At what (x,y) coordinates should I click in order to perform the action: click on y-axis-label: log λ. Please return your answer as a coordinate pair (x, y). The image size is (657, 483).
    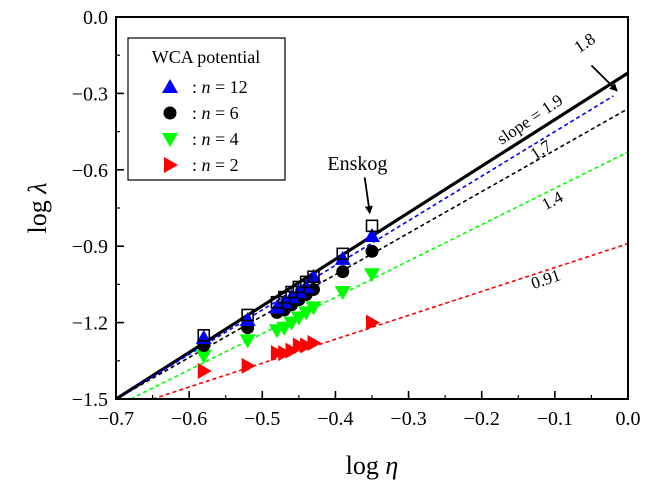
    Looking at the image, I should click on (37, 208).